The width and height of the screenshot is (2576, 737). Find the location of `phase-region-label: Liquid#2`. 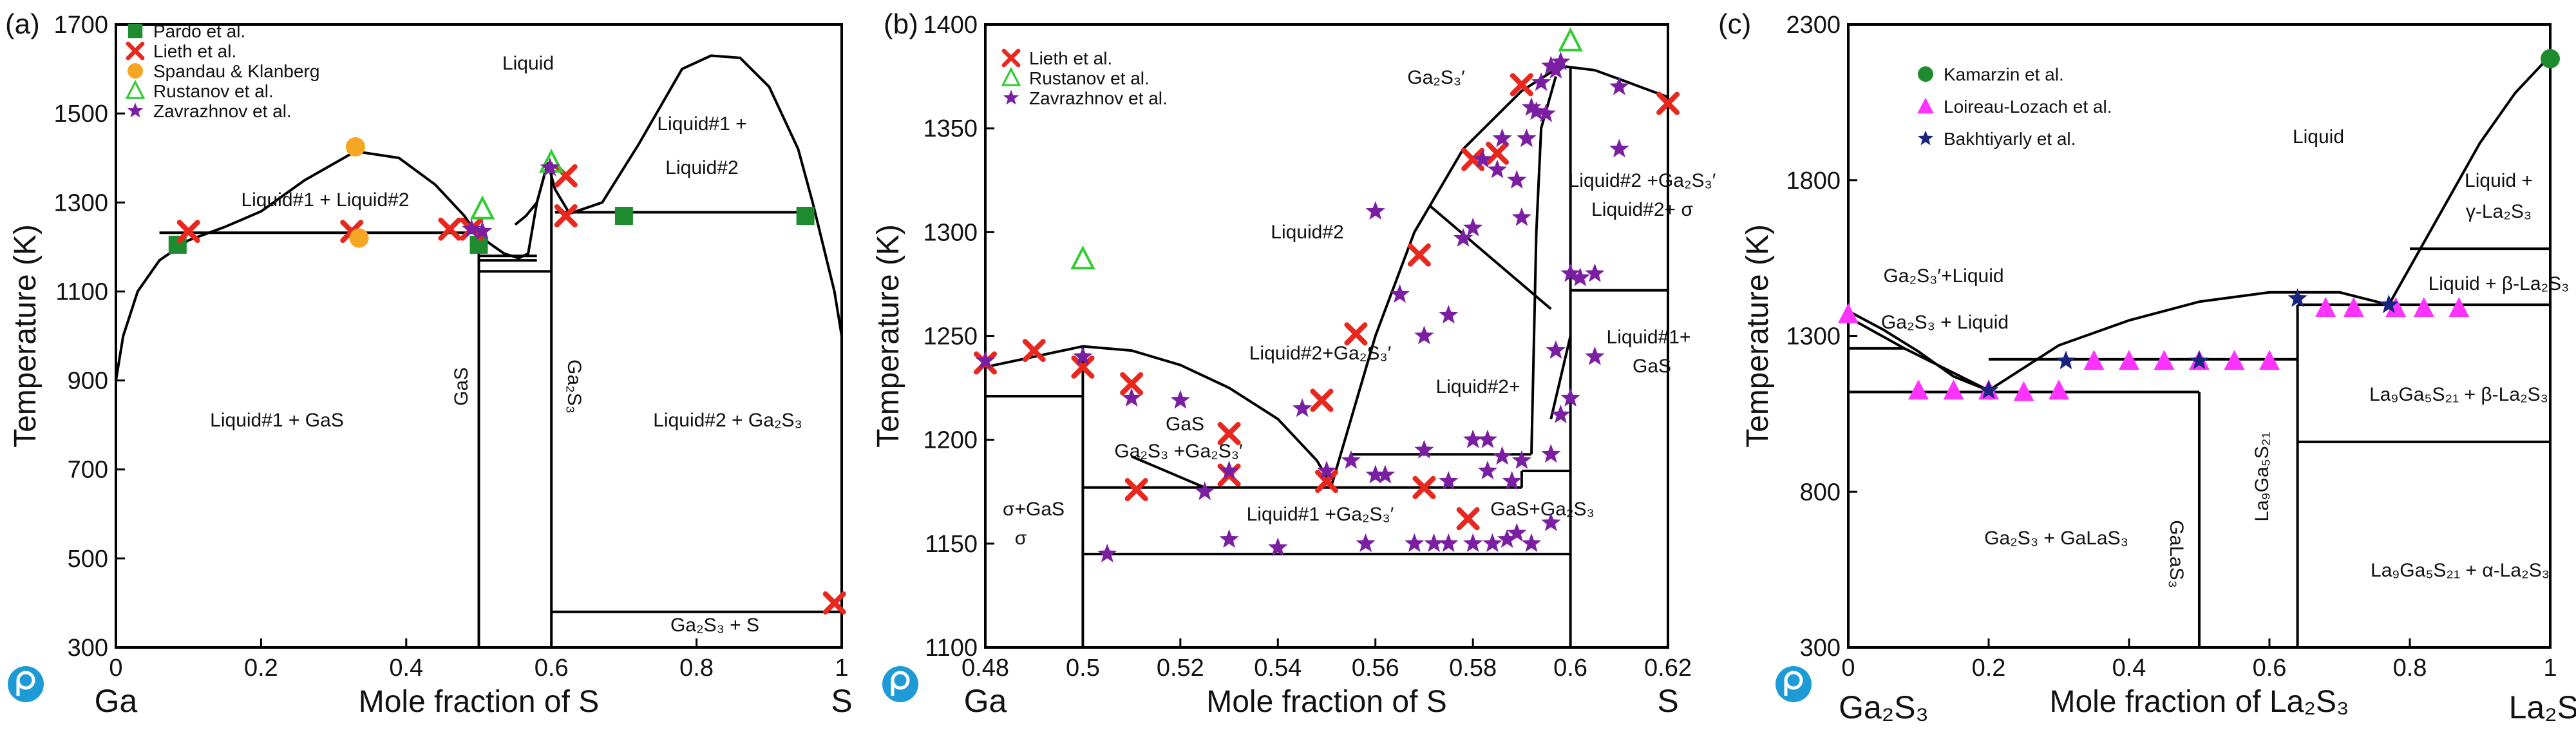

phase-region-label: Liquid#2 is located at coordinates (1307, 233).